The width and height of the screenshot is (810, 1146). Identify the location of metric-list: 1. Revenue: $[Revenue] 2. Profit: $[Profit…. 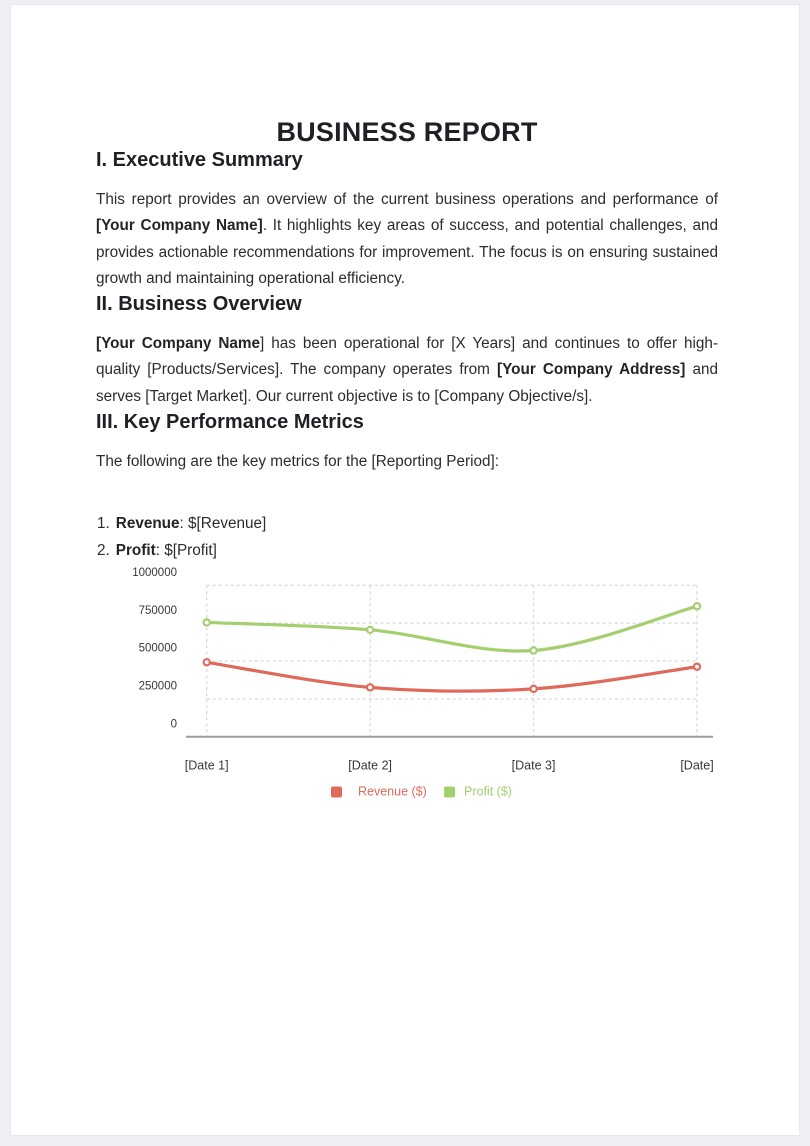
(407, 537).